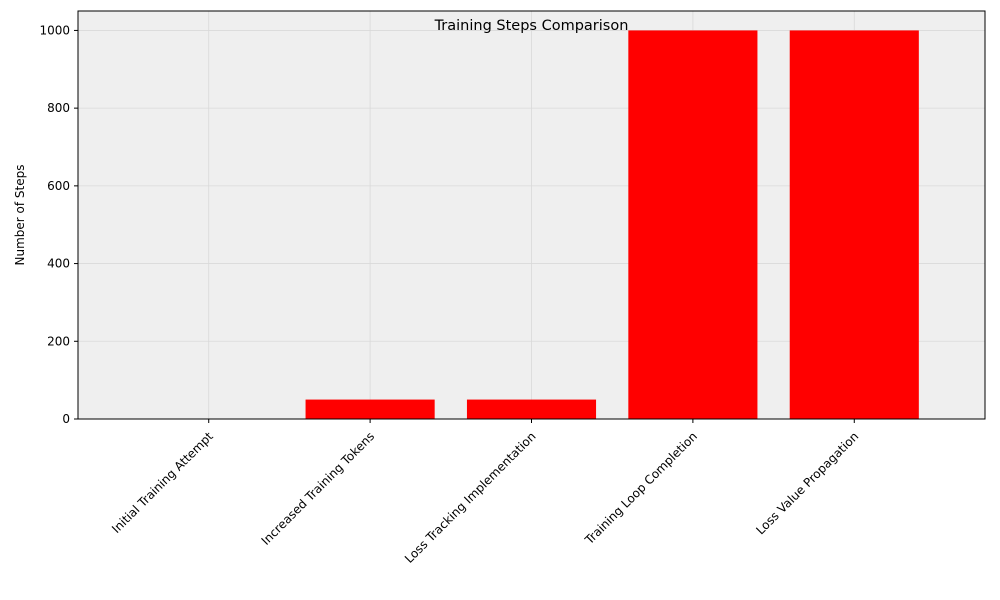 The width and height of the screenshot is (1000, 600). I want to click on y-tick-label: 400, so click(58, 264).